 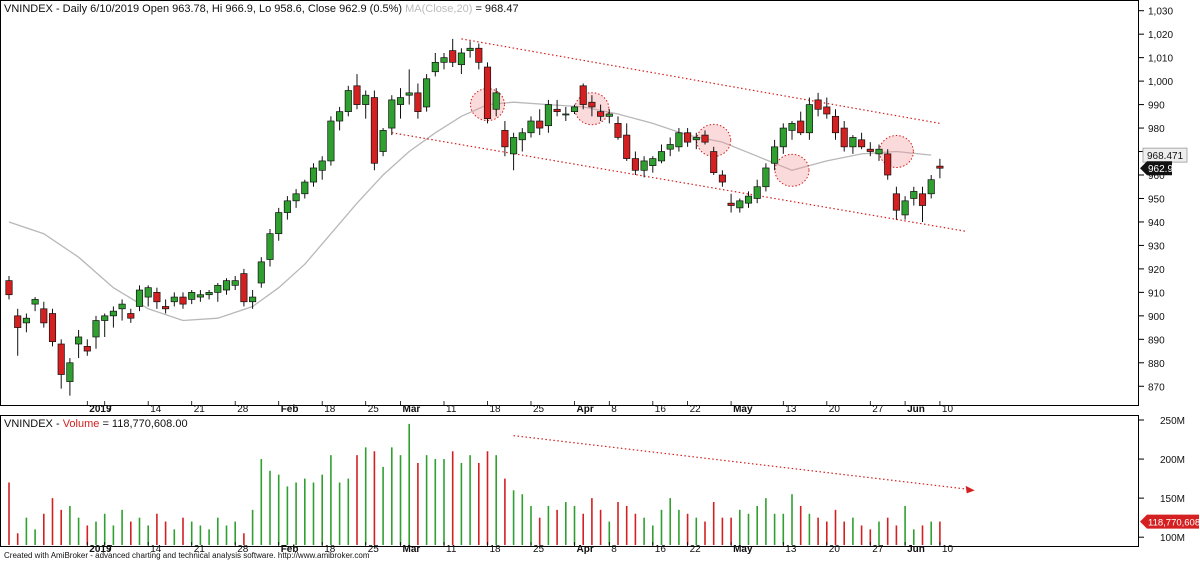 I want to click on price-y-tick-label: 1,030, so click(x=1160, y=12).